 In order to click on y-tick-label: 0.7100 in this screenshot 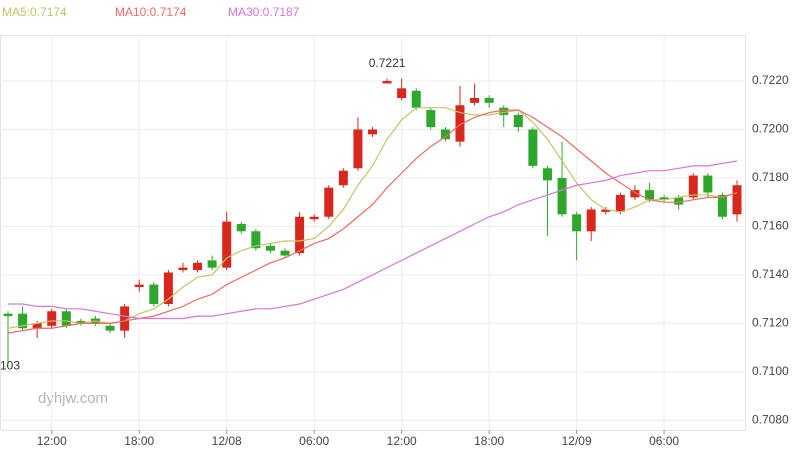, I will do `click(770, 371)`.